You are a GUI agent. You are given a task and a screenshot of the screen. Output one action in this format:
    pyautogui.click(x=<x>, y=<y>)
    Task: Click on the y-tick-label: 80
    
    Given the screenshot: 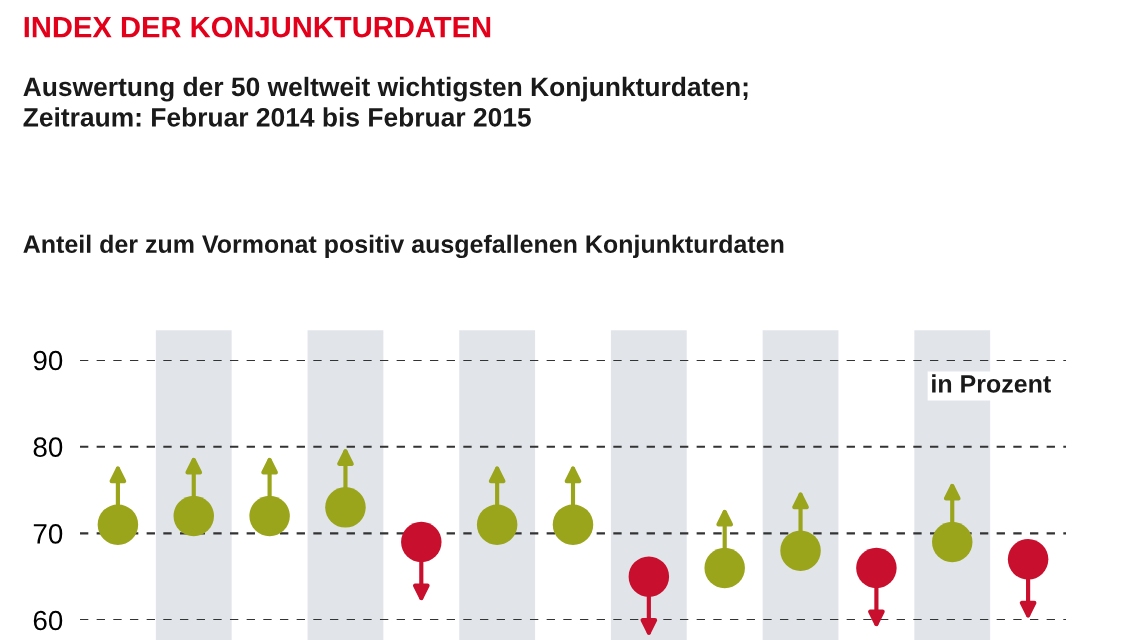 What is the action you would take?
    pyautogui.click(x=48, y=447)
    